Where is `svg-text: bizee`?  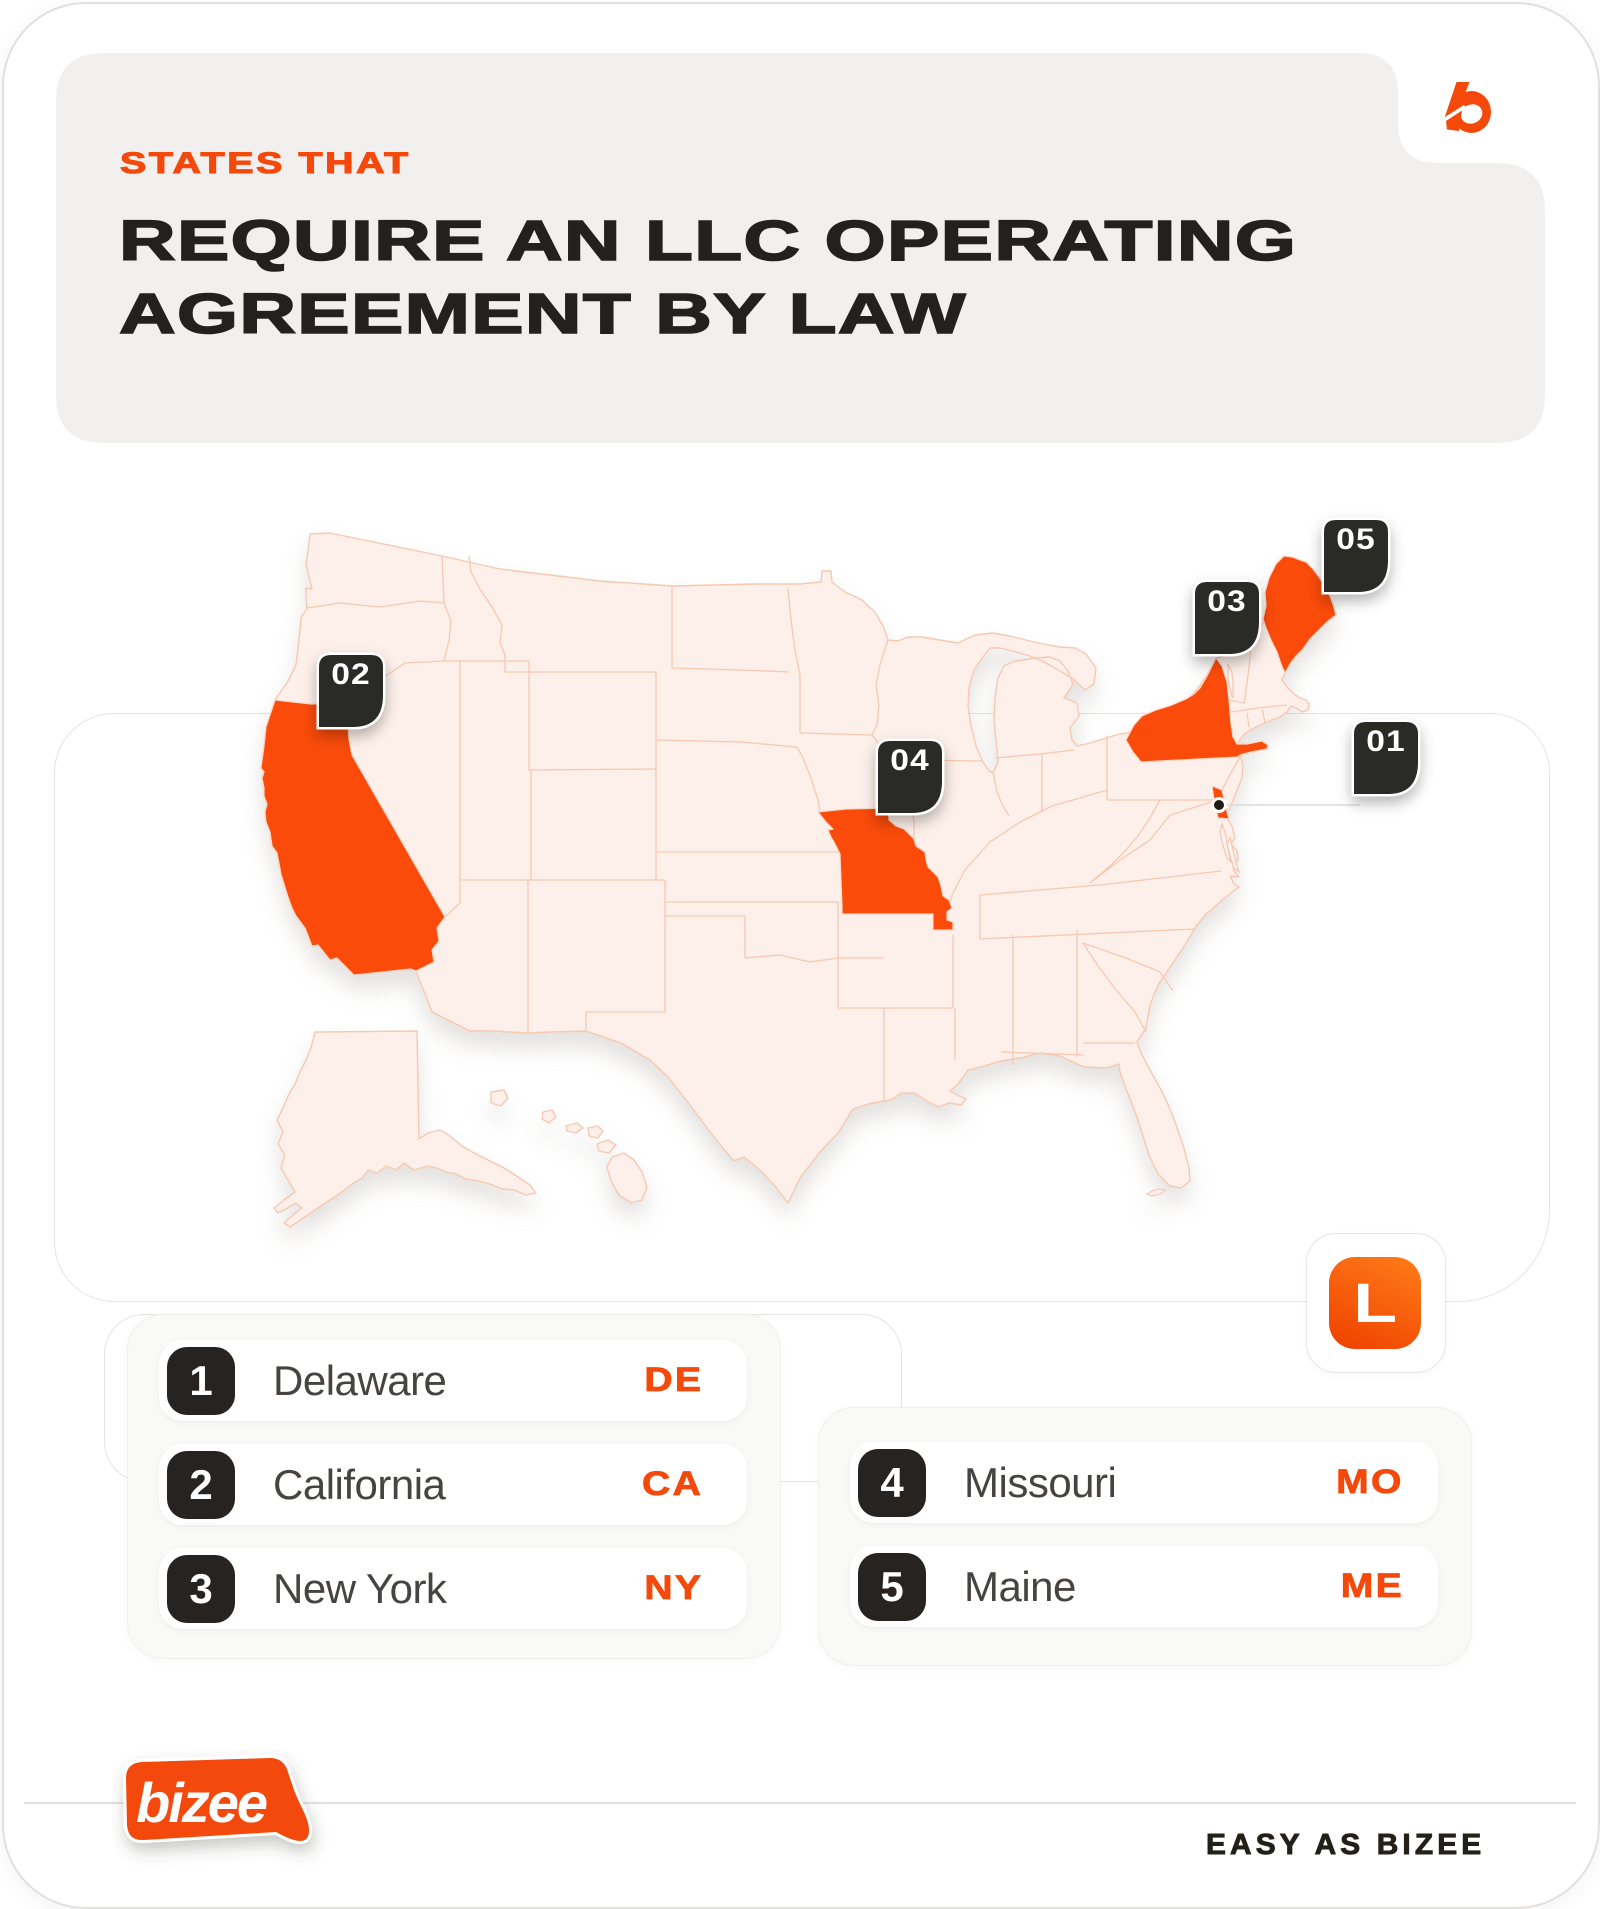 svg-text: bizee is located at coordinates (201, 1802).